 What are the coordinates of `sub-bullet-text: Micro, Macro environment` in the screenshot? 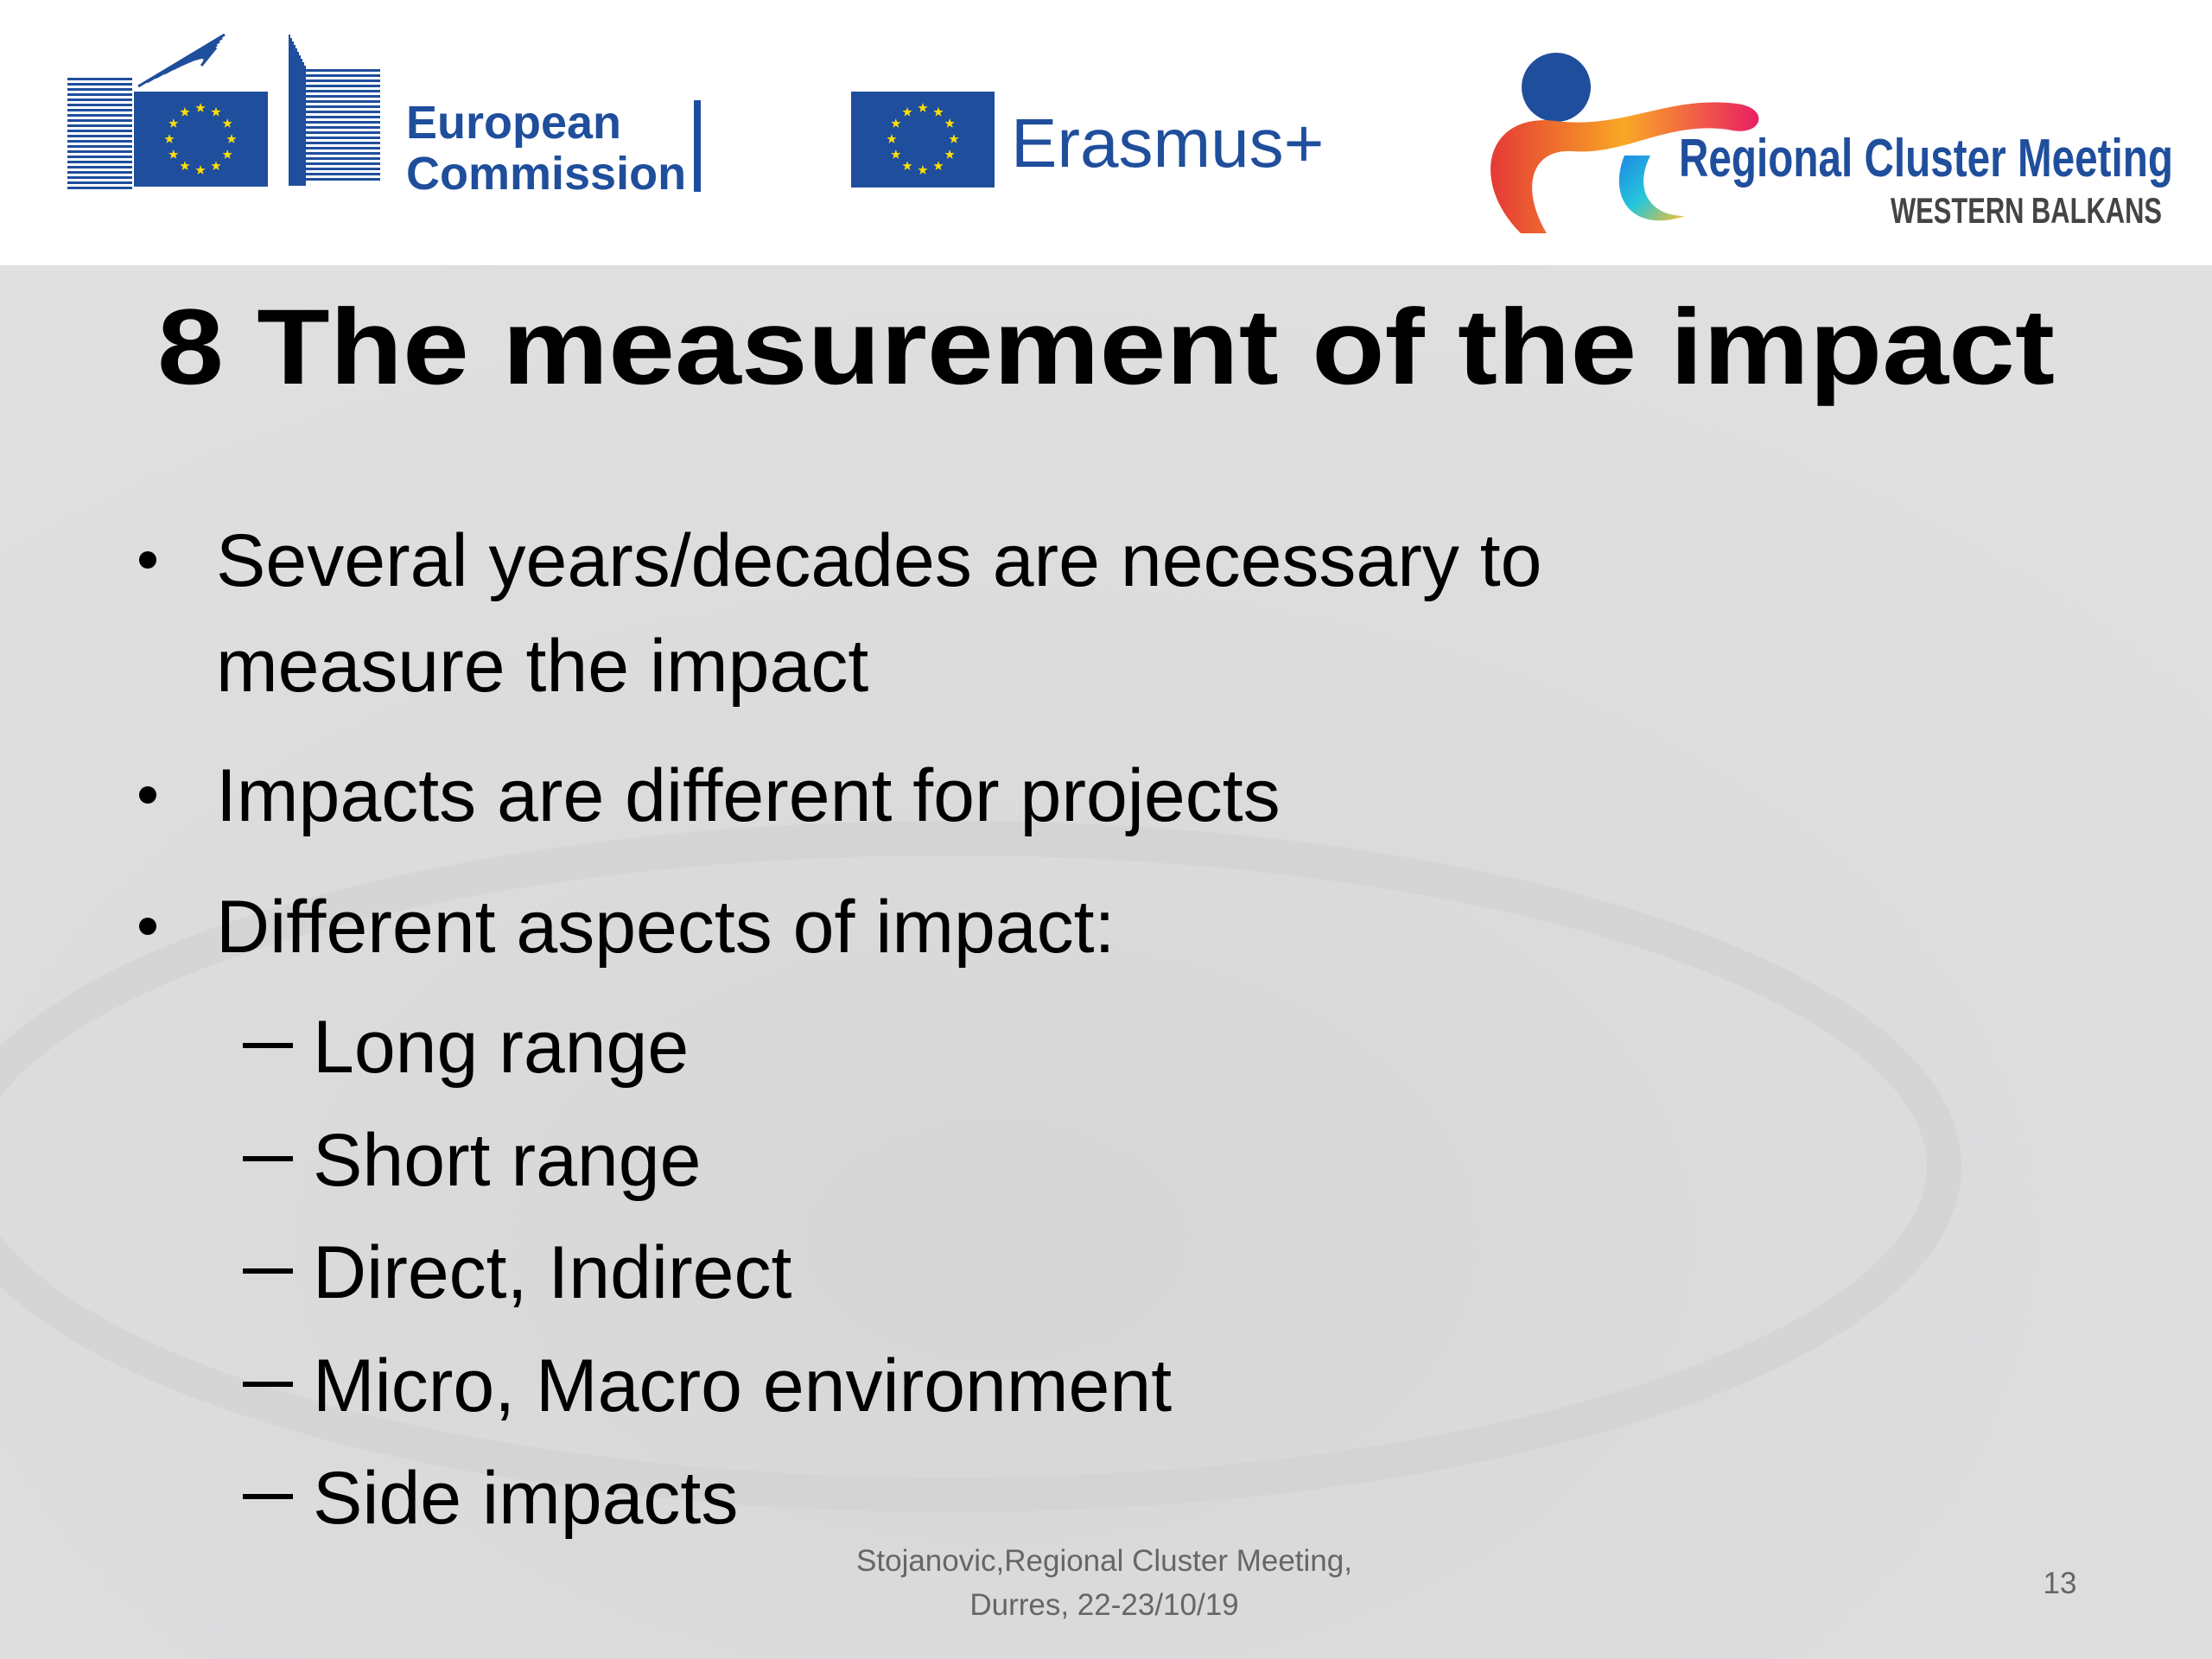 It's located at (742, 1385).